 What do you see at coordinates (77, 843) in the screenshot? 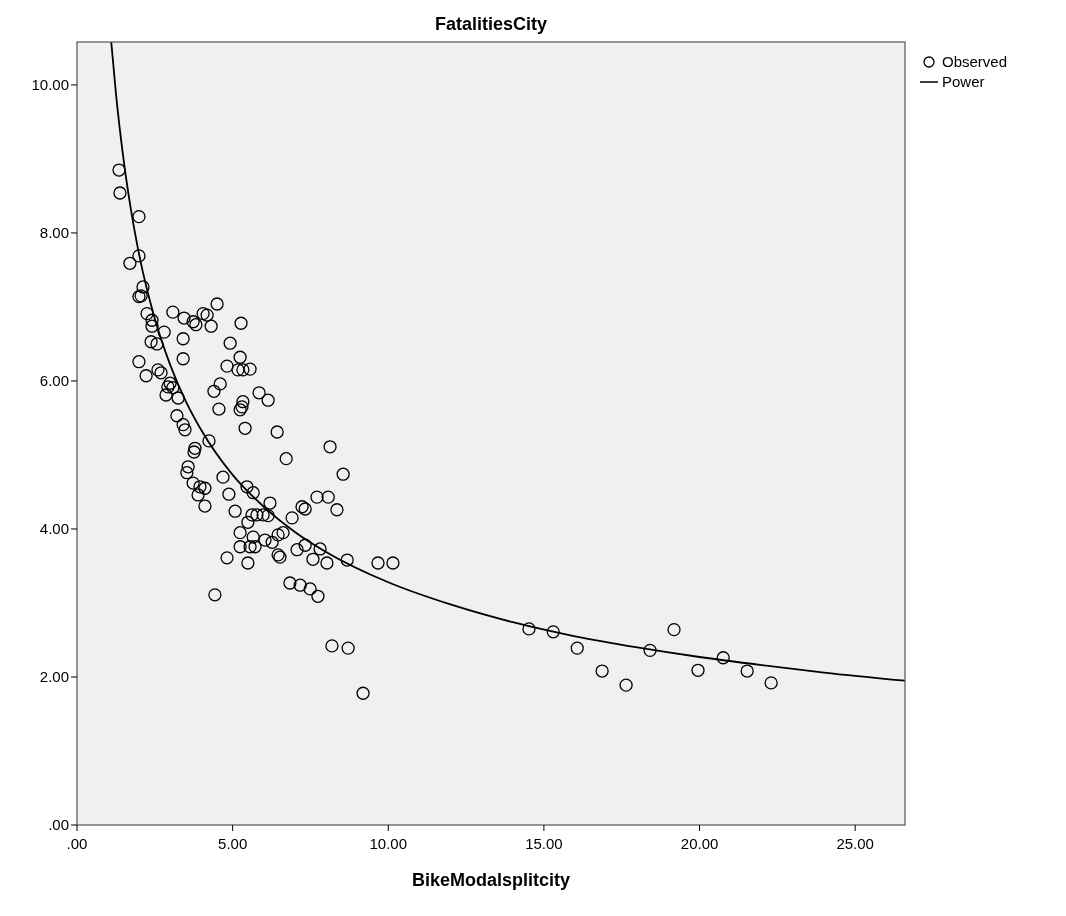
I see `x-tick-label: .00` at bounding box center [77, 843].